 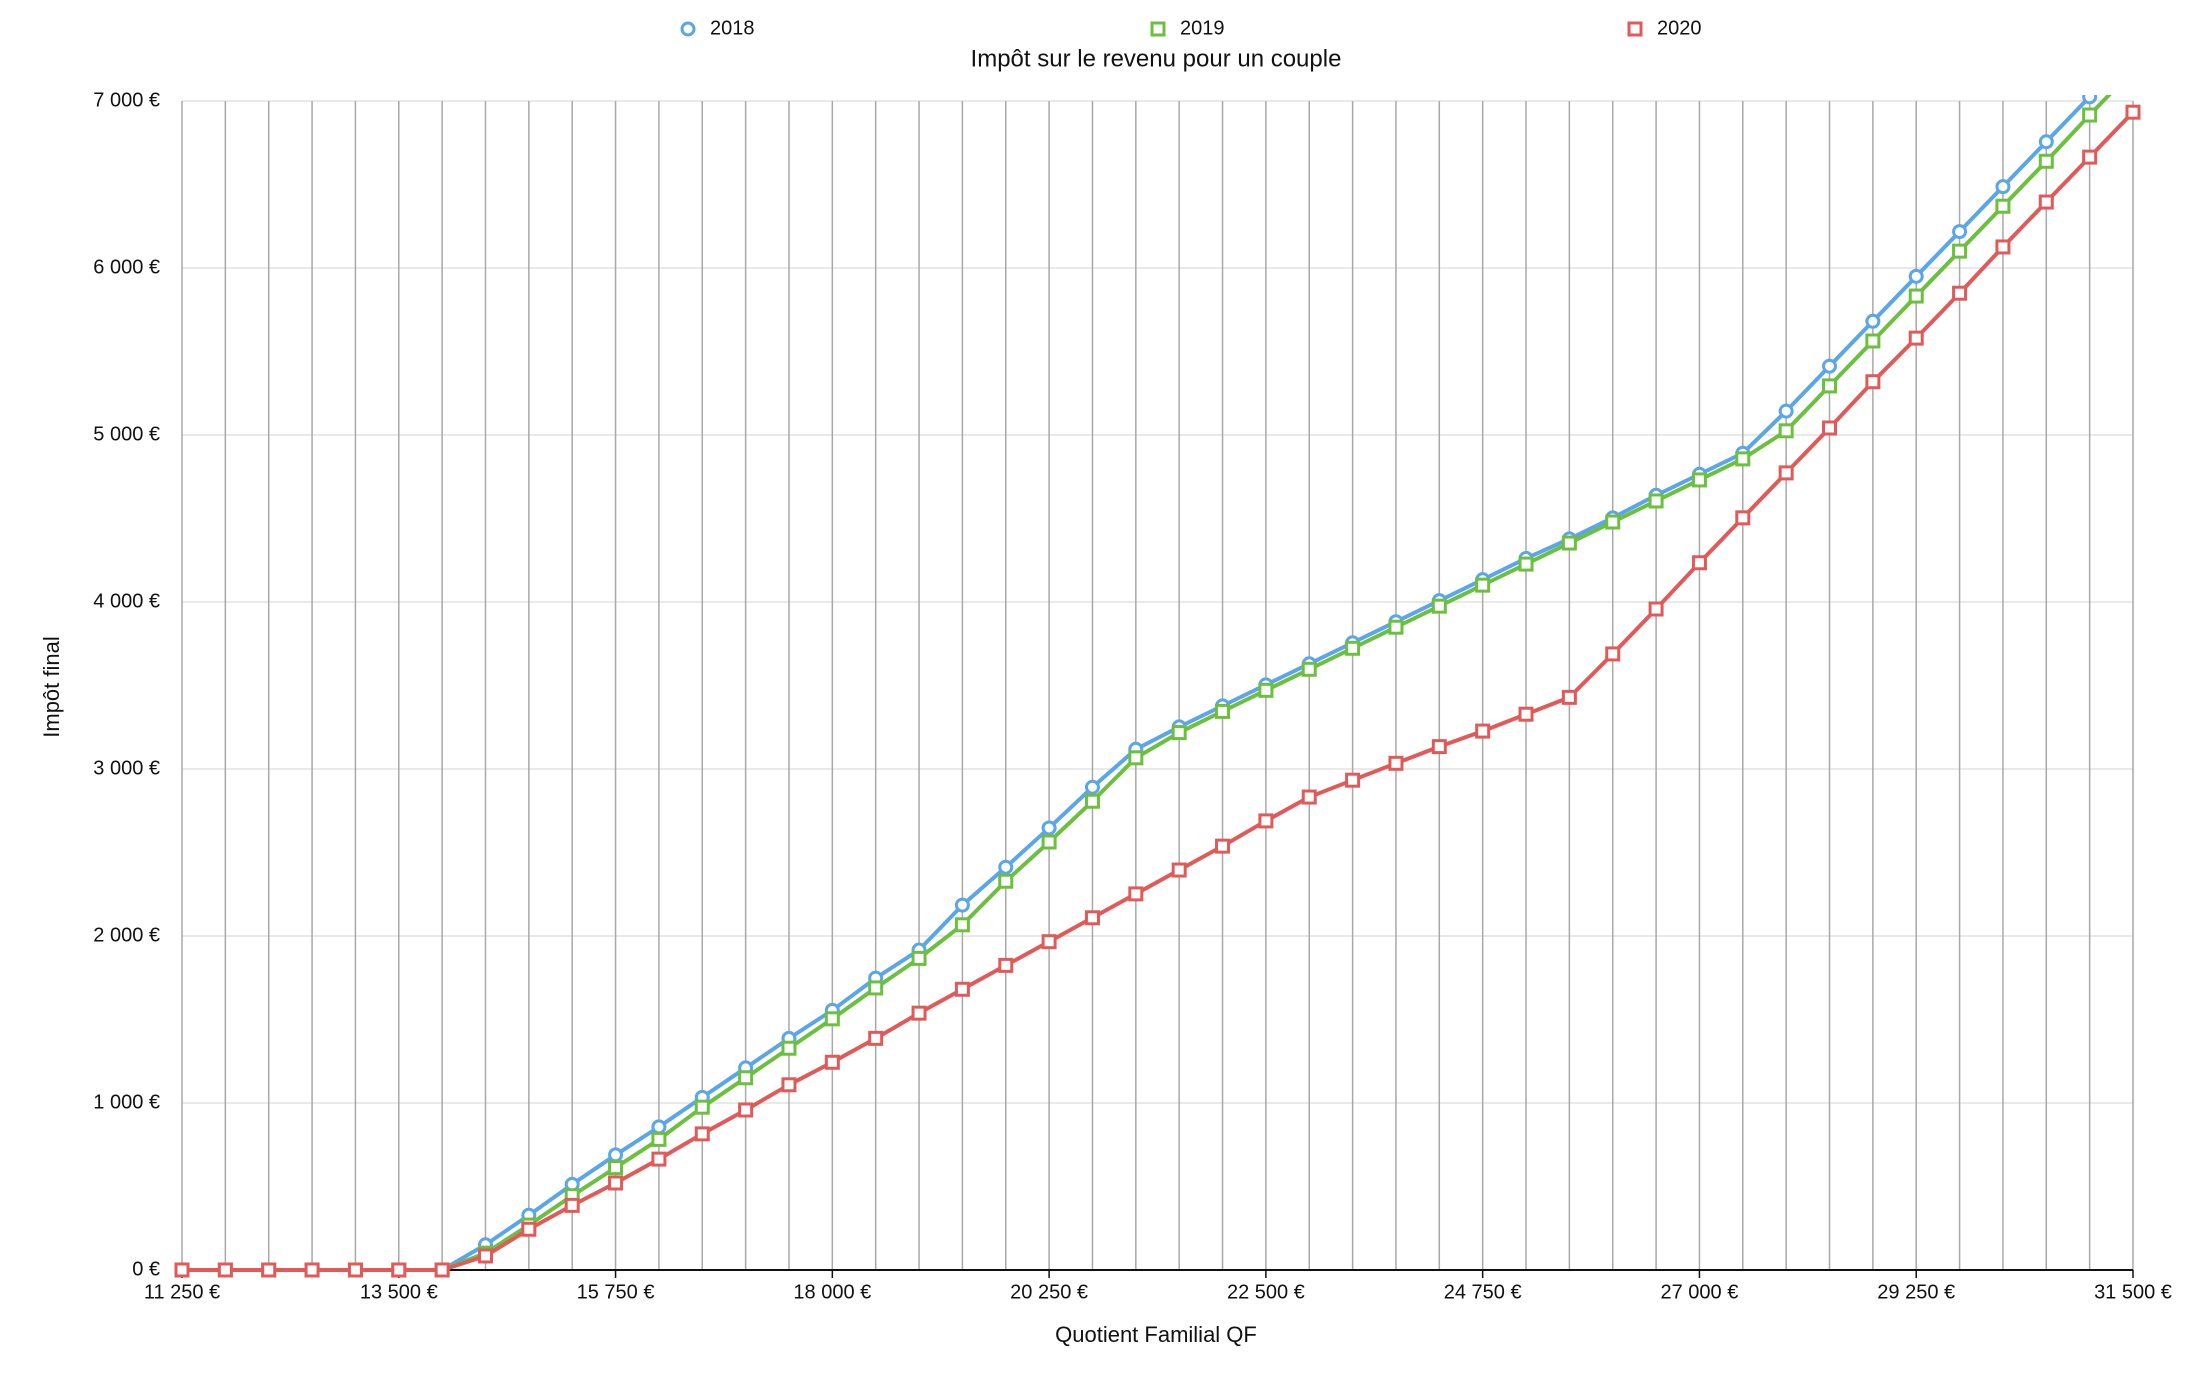 What do you see at coordinates (1483, 1292) in the screenshot?
I see `x-tick-label: 24 750 €` at bounding box center [1483, 1292].